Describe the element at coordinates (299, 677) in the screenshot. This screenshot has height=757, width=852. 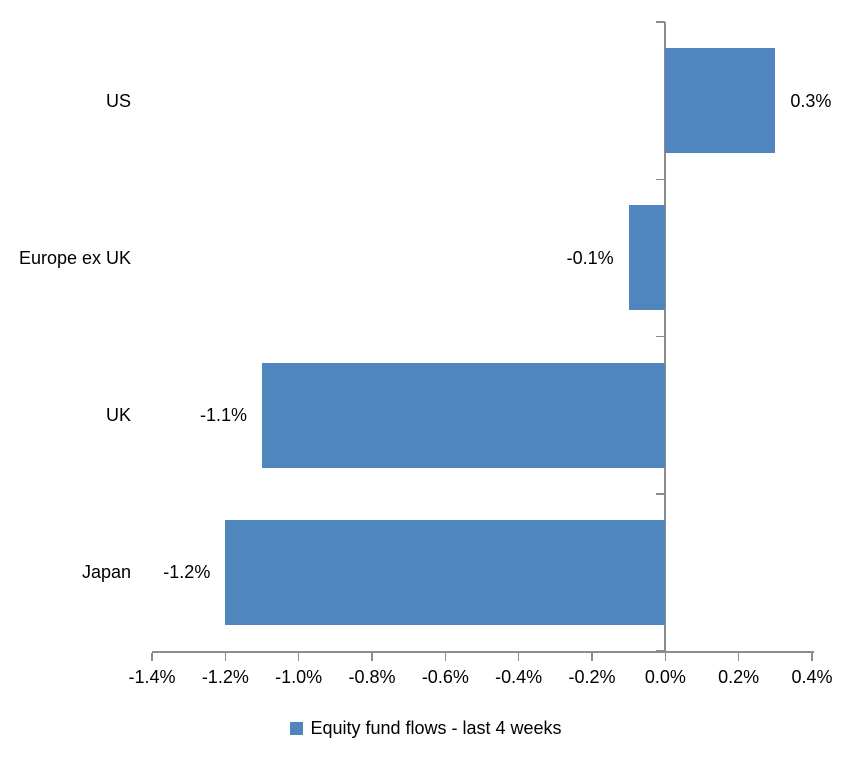
I see `x-tick-label: -1.0%` at that location.